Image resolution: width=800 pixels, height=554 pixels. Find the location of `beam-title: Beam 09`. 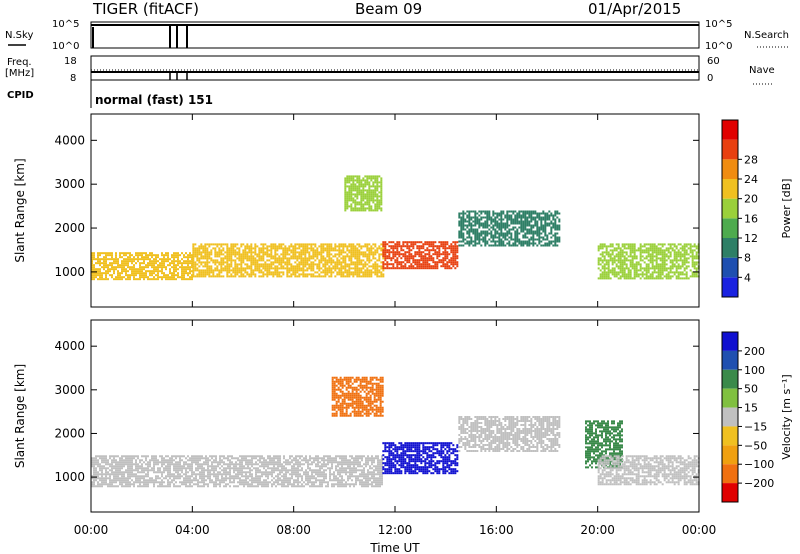

beam-title: Beam 09 is located at coordinates (388, 9).